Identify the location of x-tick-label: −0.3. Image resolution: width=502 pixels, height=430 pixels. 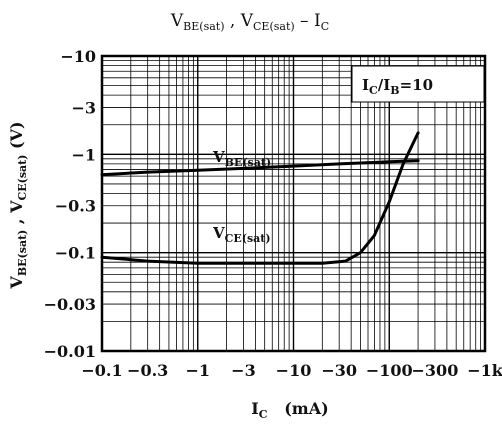
(147, 370).